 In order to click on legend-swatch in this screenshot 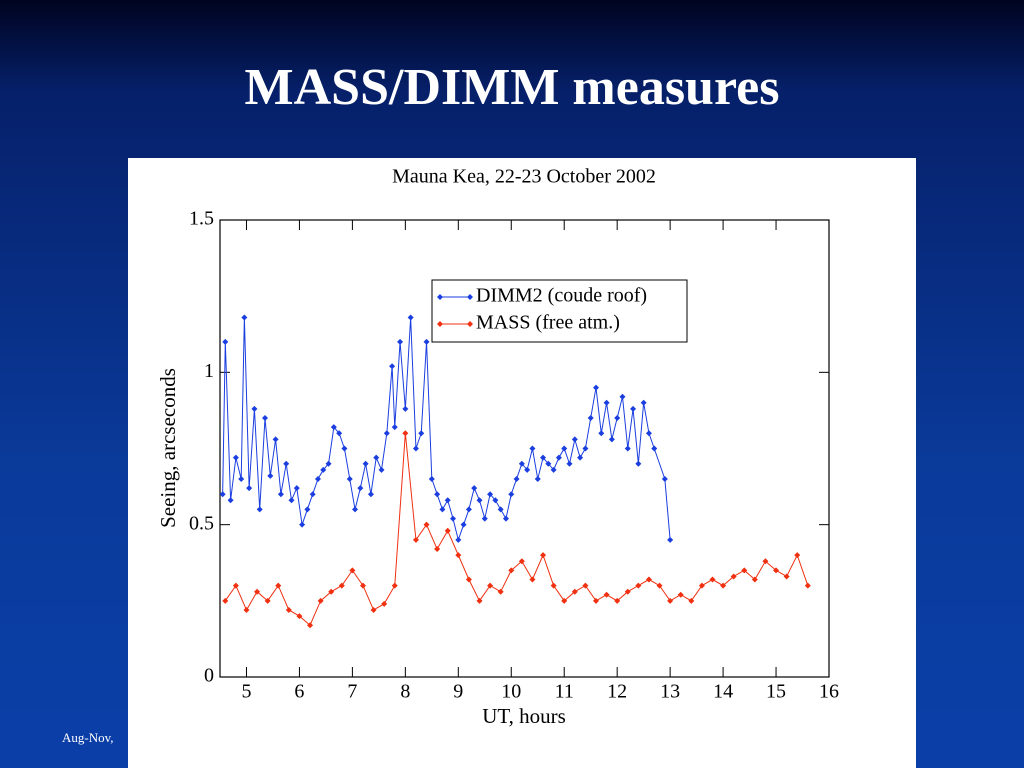, I will do `click(455, 297)`.